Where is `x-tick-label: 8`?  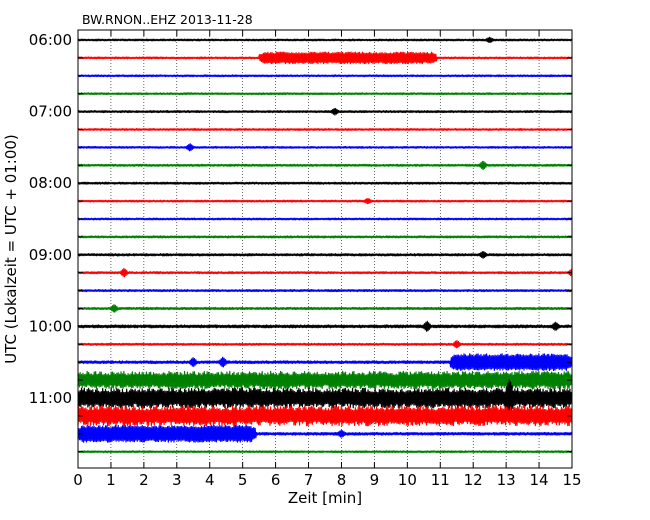
x-tick-label: 8 is located at coordinates (342, 480).